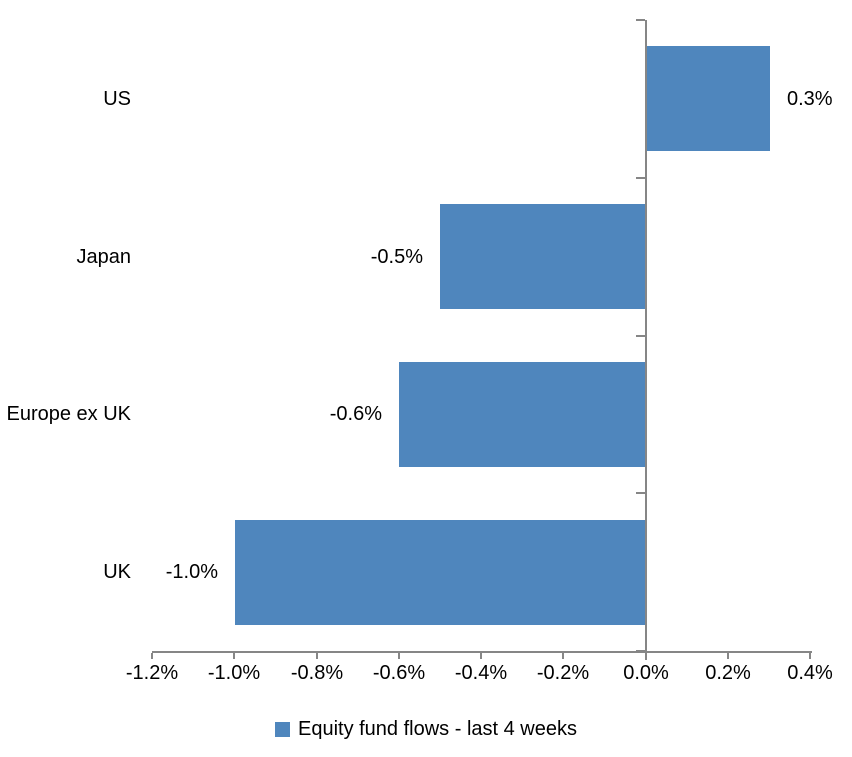  What do you see at coordinates (104, 257) in the screenshot?
I see `category-label: Japan` at bounding box center [104, 257].